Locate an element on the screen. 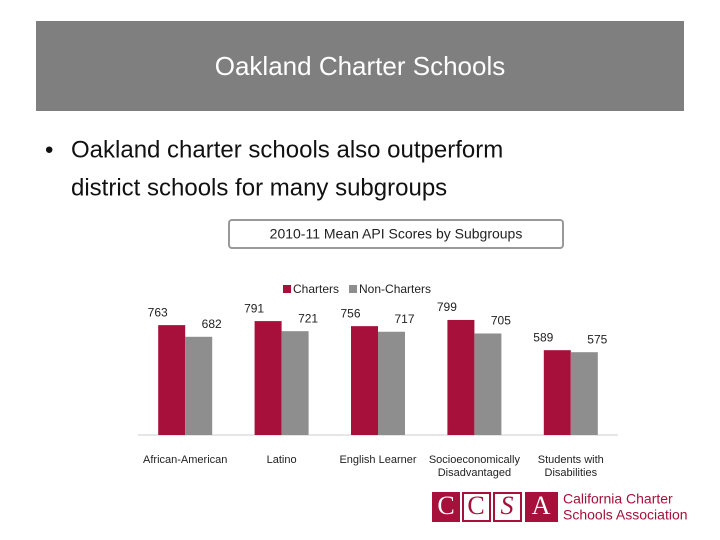  logo-text: Schools Association is located at coordinates (625, 515).